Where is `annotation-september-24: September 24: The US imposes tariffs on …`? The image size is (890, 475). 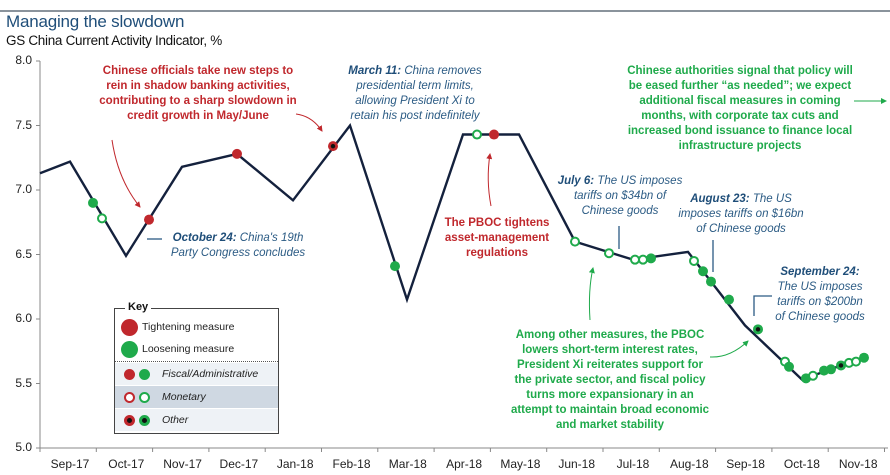 annotation-september-24: September 24: The US imposes tariffs on … is located at coordinates (820, 294).